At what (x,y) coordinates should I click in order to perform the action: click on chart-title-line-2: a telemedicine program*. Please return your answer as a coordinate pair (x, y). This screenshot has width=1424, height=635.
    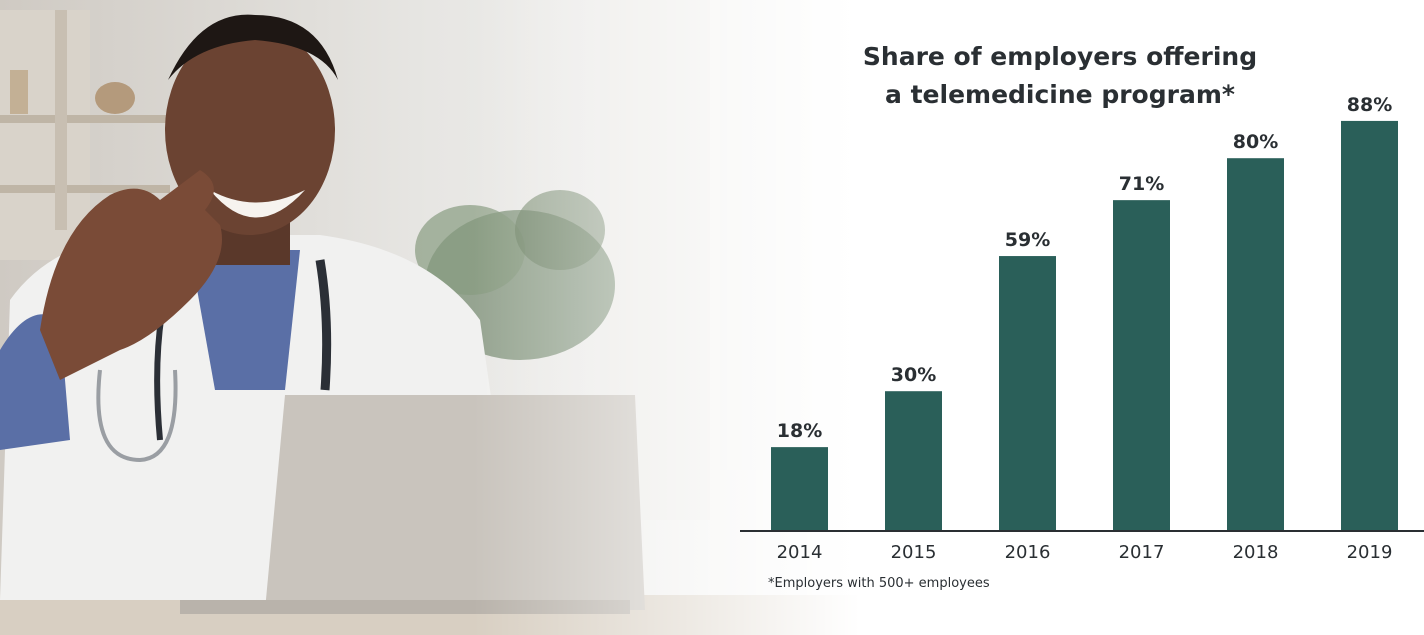
    Looking at the image, I should click on (1060, 94).